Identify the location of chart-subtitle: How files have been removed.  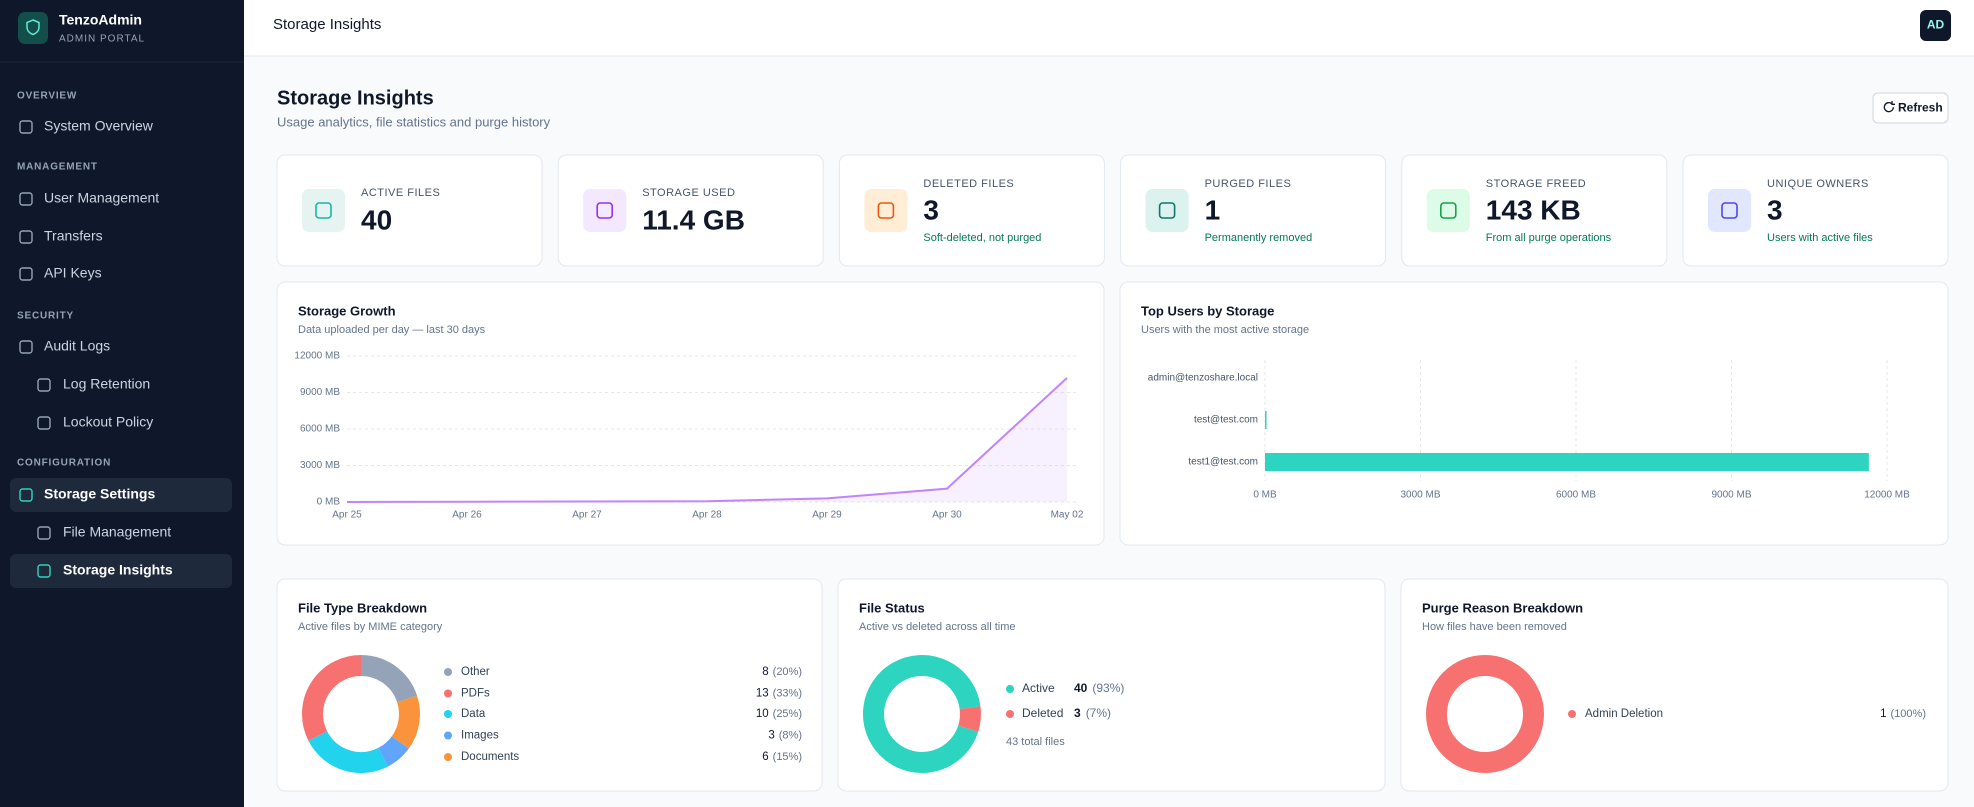
(1494, 627).